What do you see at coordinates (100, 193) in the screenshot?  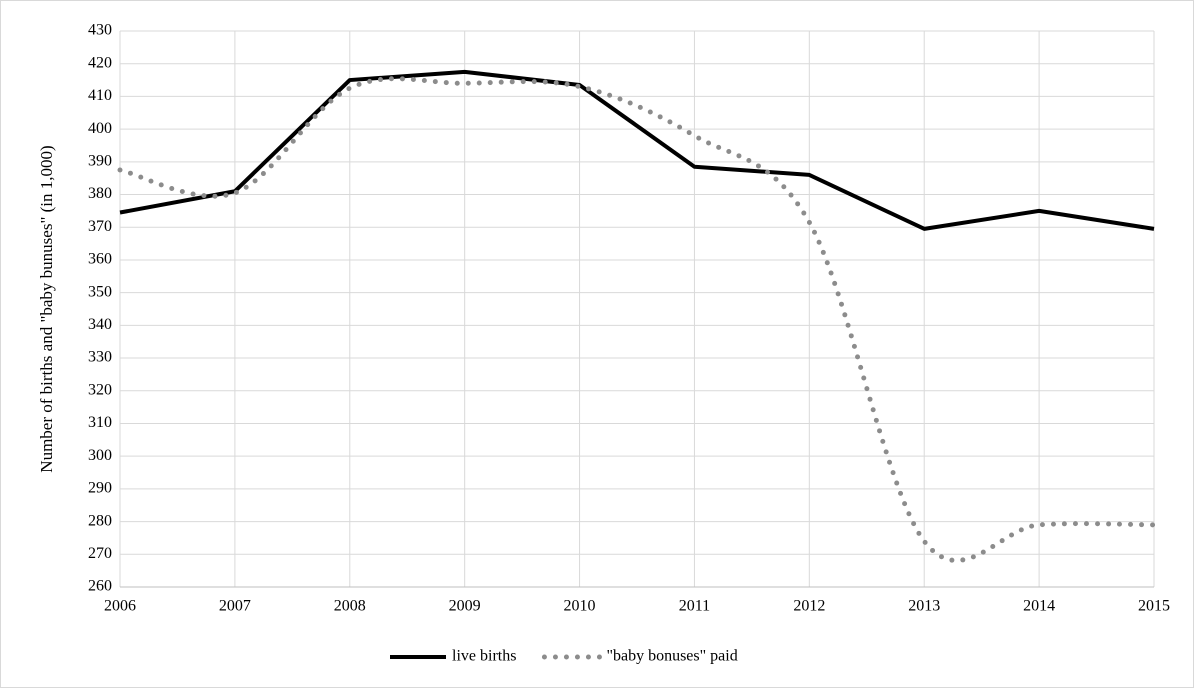 I see `y-tick-label: 380` at bounding box center [100, 193].